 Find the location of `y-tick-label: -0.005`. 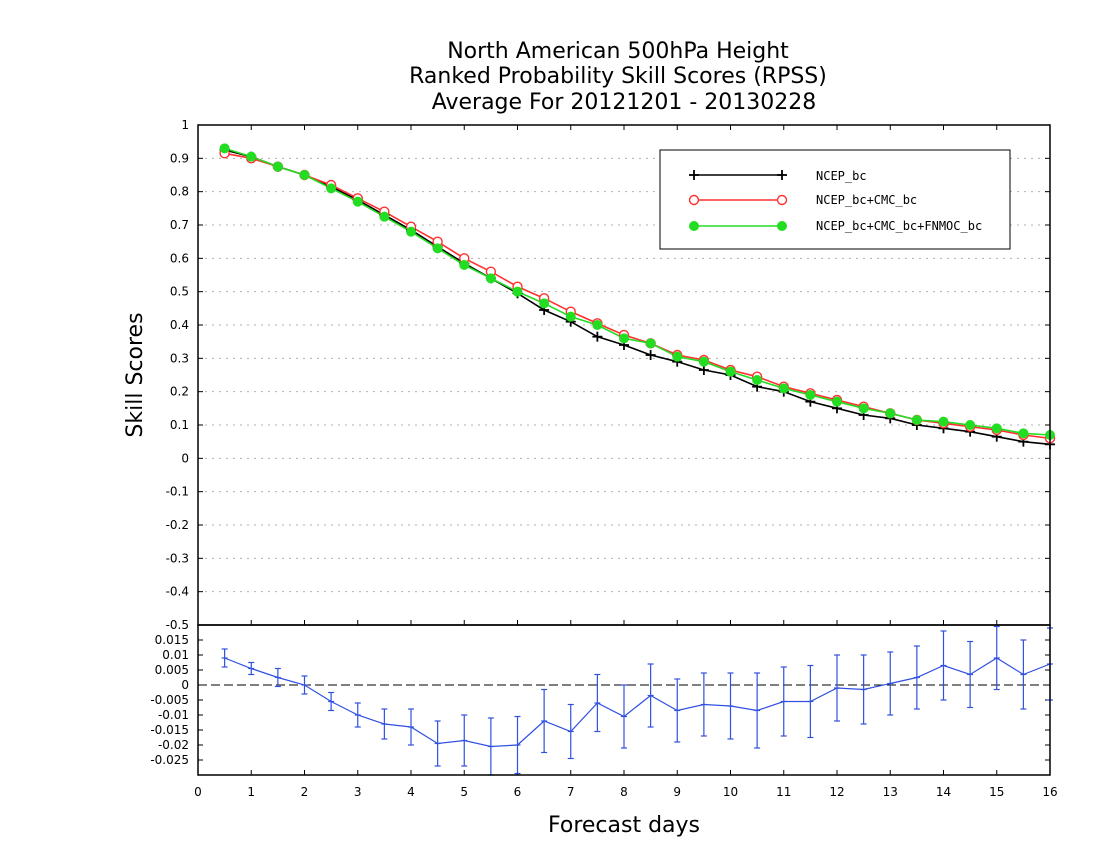

y-tick-label: -0.005 is located at coordinates (169, 700).